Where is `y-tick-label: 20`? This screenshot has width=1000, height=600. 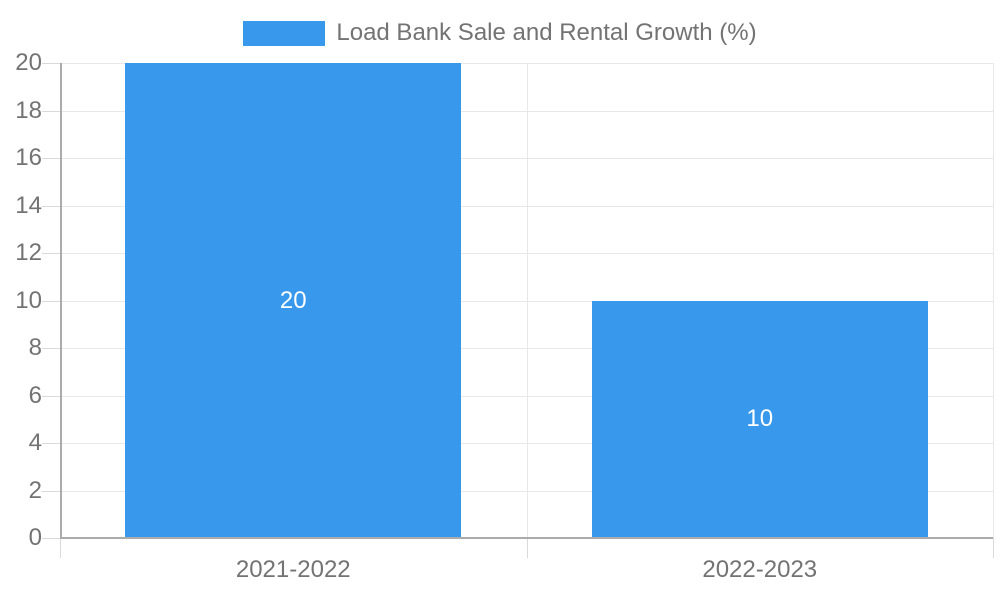 y-tick-label: 20 is located at coordinates (28, 62).